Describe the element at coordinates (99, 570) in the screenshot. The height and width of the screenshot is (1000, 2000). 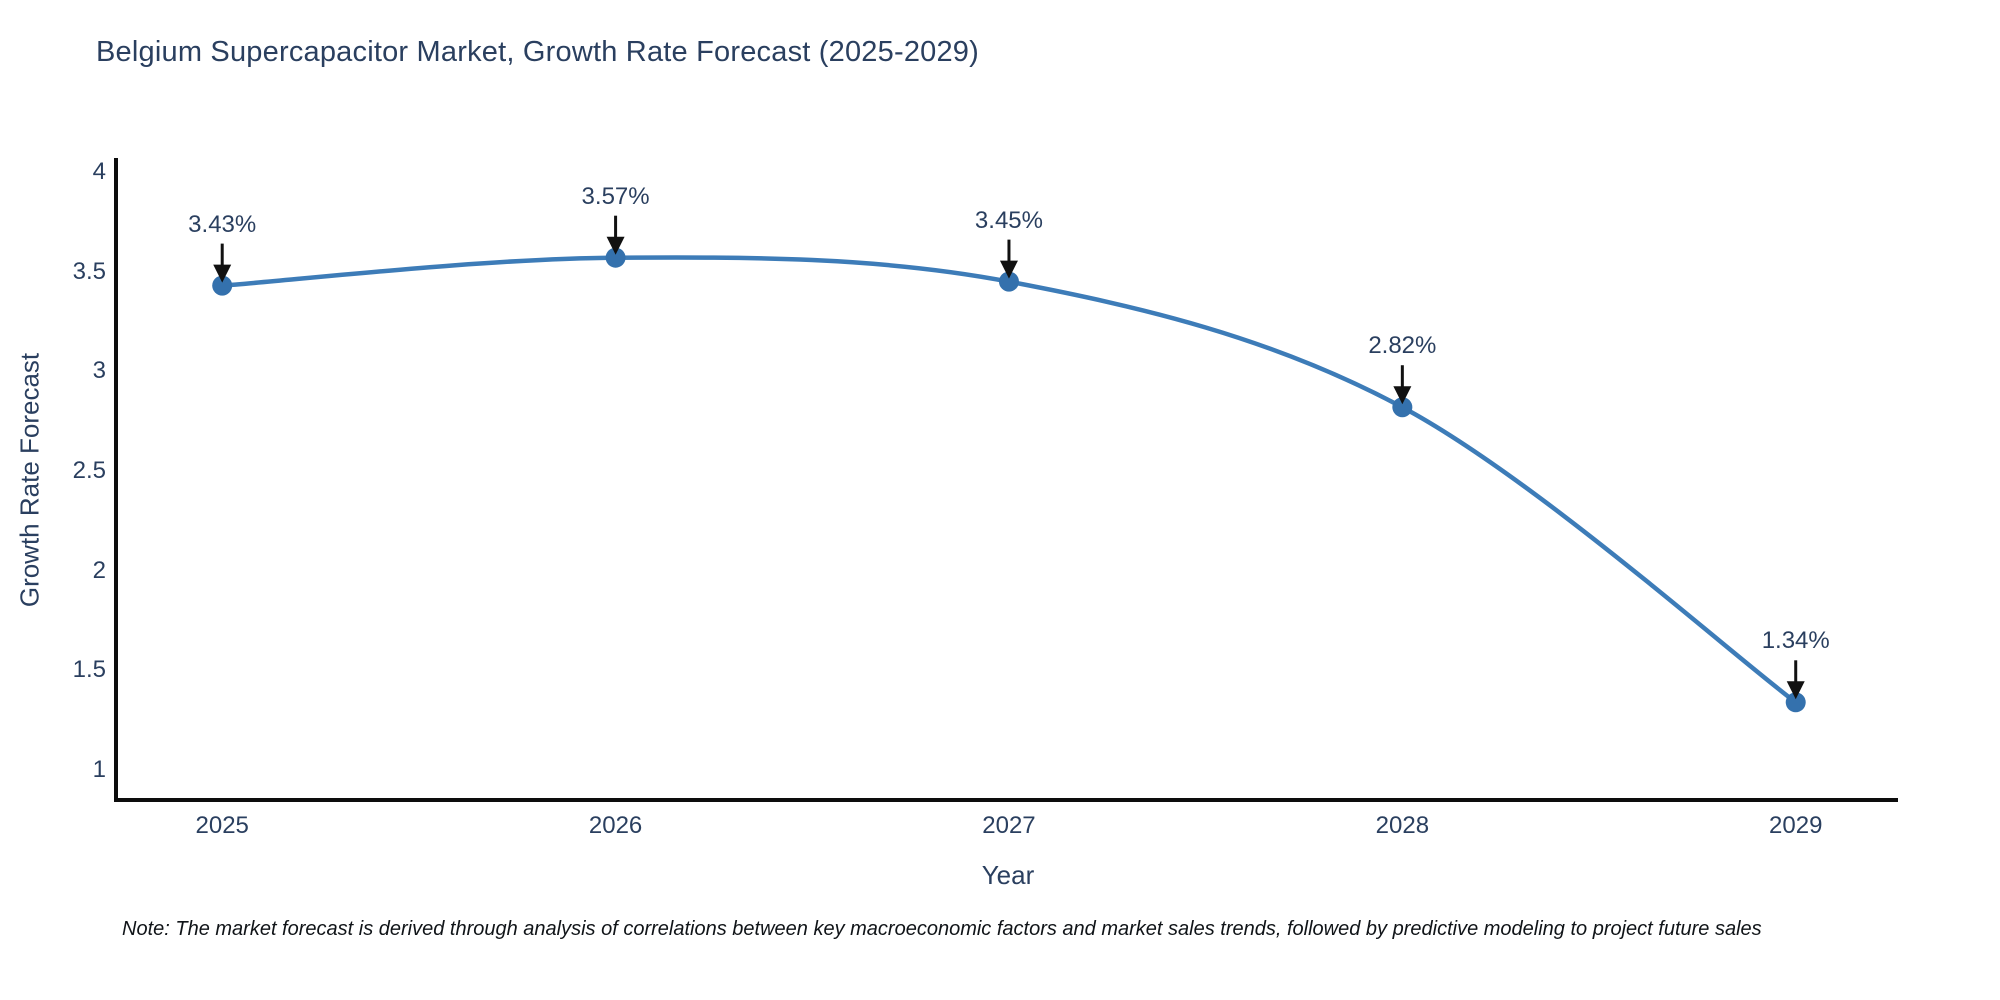
I see `y-tick-label: 2` at that location.